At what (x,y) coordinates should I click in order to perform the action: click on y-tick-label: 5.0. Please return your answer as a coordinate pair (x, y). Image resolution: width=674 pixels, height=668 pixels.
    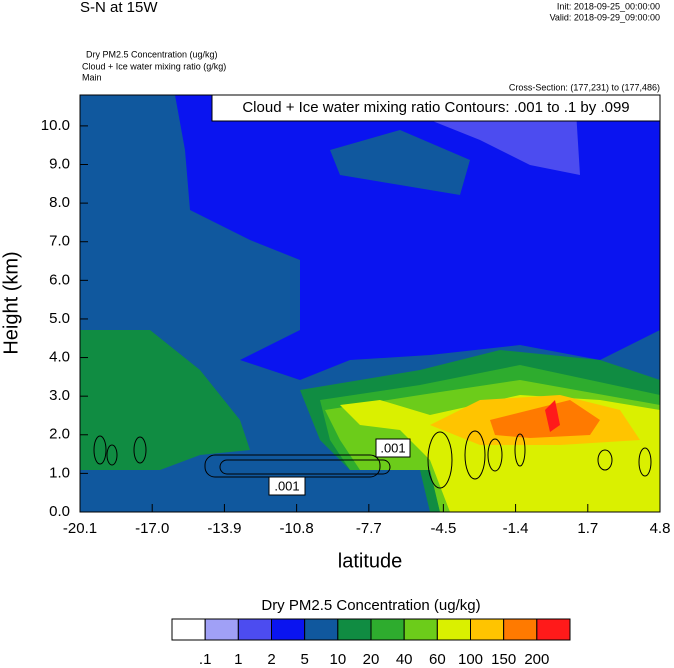
    Looking at the image, I should click on (59, 318).